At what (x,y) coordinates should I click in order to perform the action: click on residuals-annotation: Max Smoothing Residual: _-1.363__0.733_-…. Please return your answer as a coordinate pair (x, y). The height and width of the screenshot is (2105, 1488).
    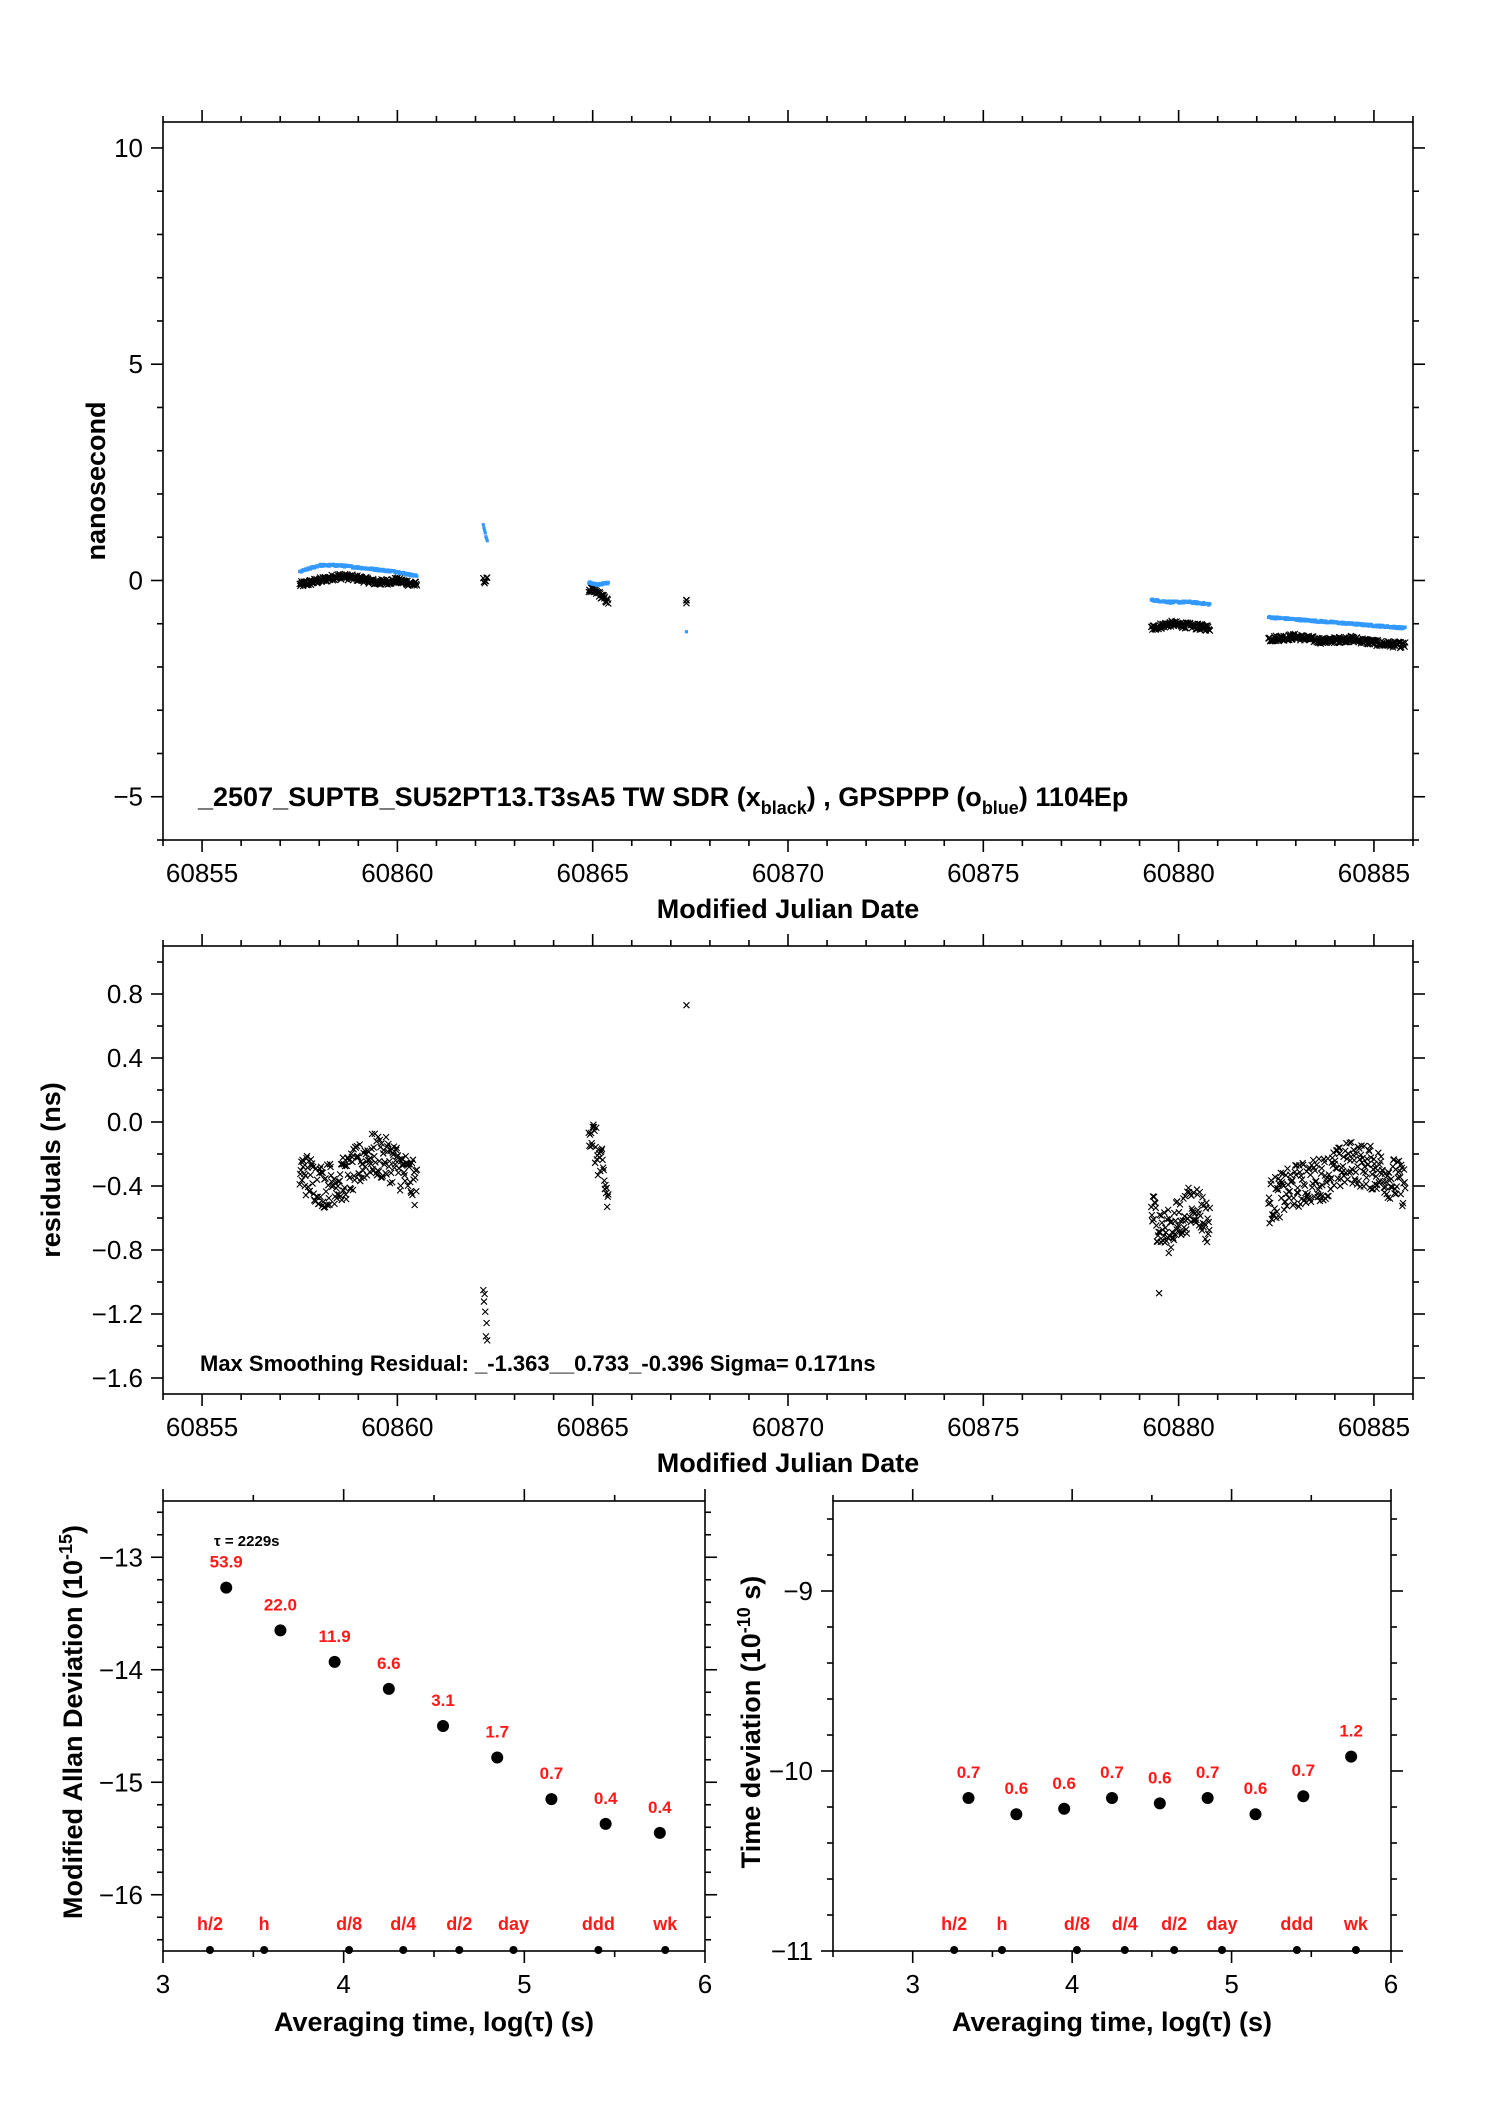
    Looking at the image, I should click on (538, 1363).